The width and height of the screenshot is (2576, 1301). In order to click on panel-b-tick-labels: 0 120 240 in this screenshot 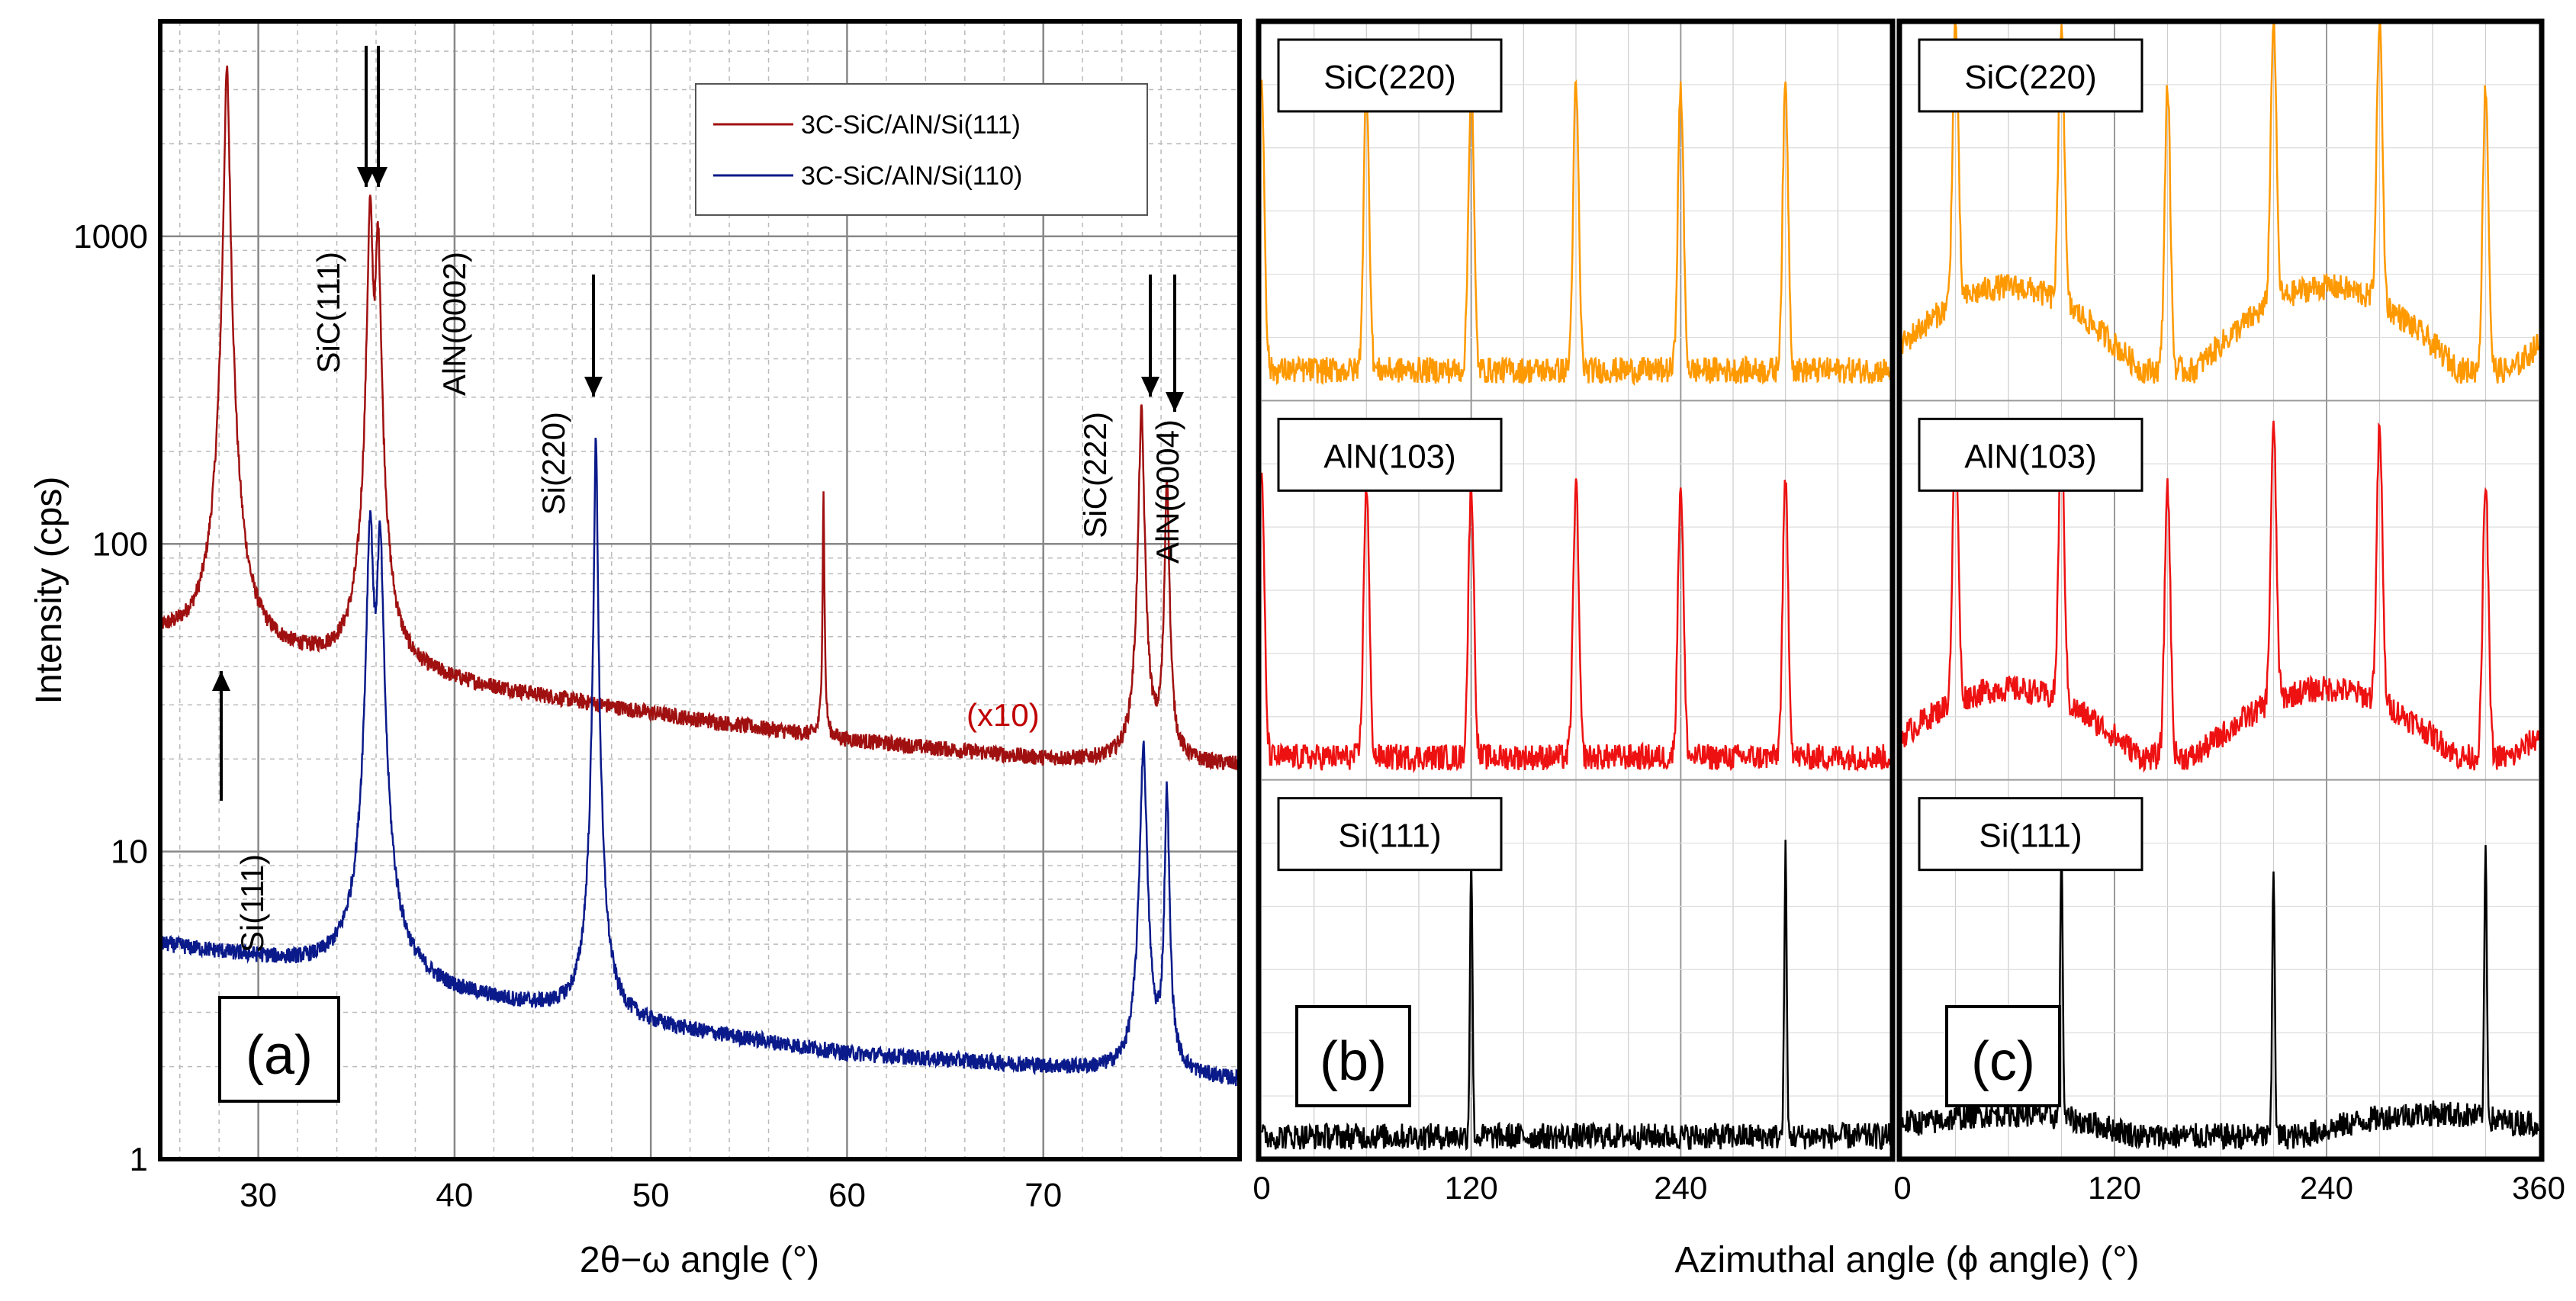, I will do `click(1480, 1188)`.